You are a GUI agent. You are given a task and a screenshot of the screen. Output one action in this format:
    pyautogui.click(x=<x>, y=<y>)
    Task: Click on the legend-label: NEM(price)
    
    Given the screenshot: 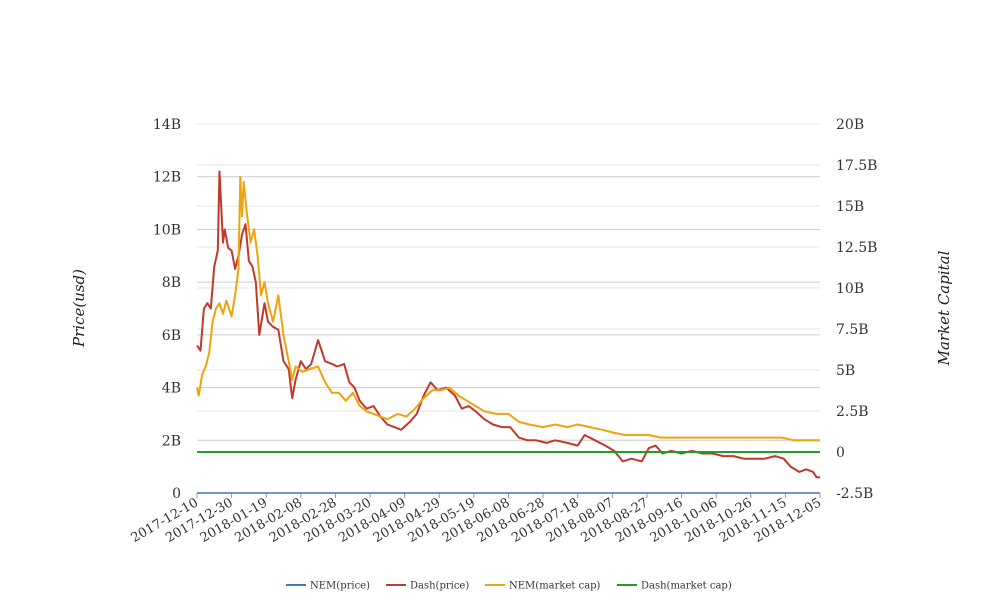 What is the action you would take?
    pyautogui.click(x=340, y=586)
    